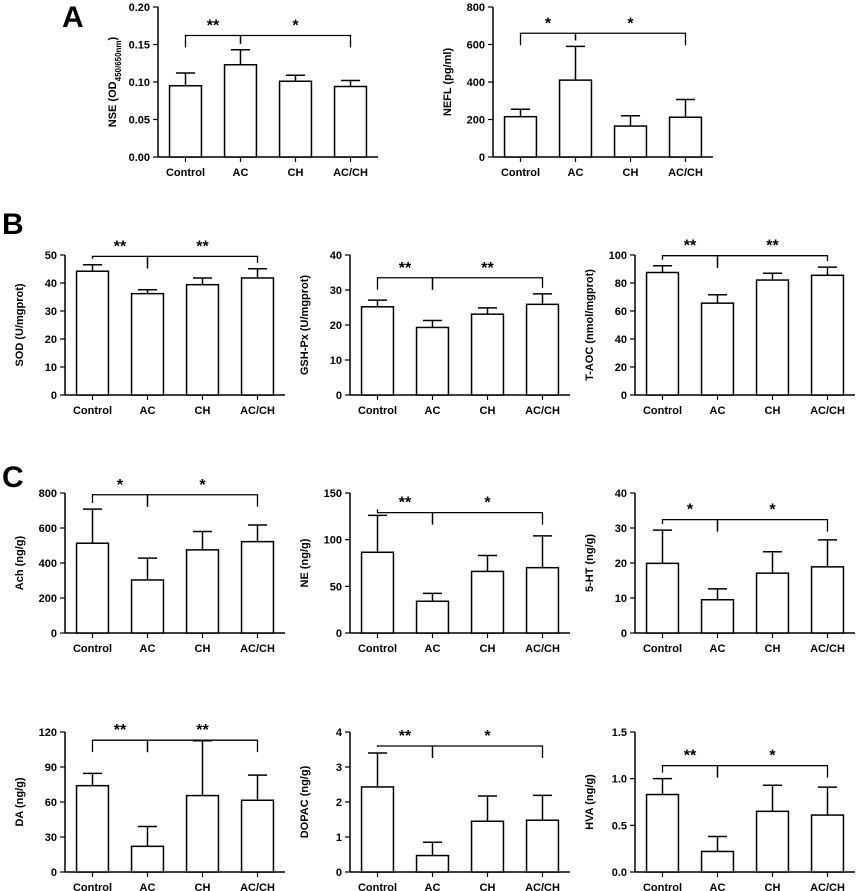 The width and height of the screenshot is (858, 891). Describe the element at coordinates (476, 83) in the screenshot. I see `y-tick-label: 400` at that location.